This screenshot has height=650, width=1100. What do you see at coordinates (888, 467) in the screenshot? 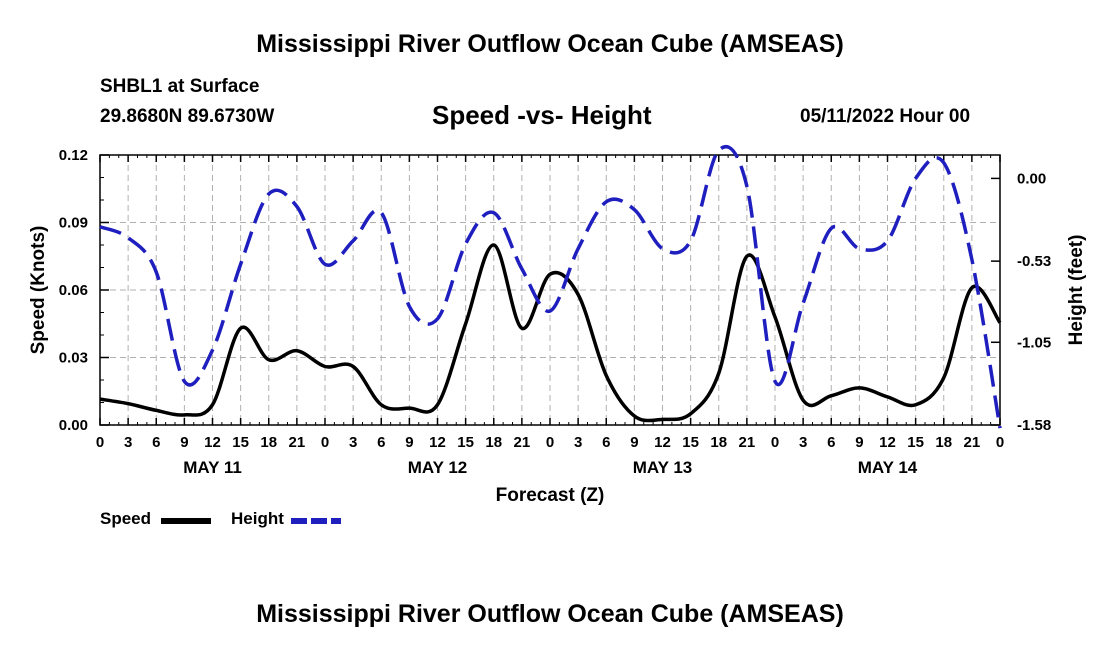
I see `day-label: MAY 14` at bounding box center [888, 467].